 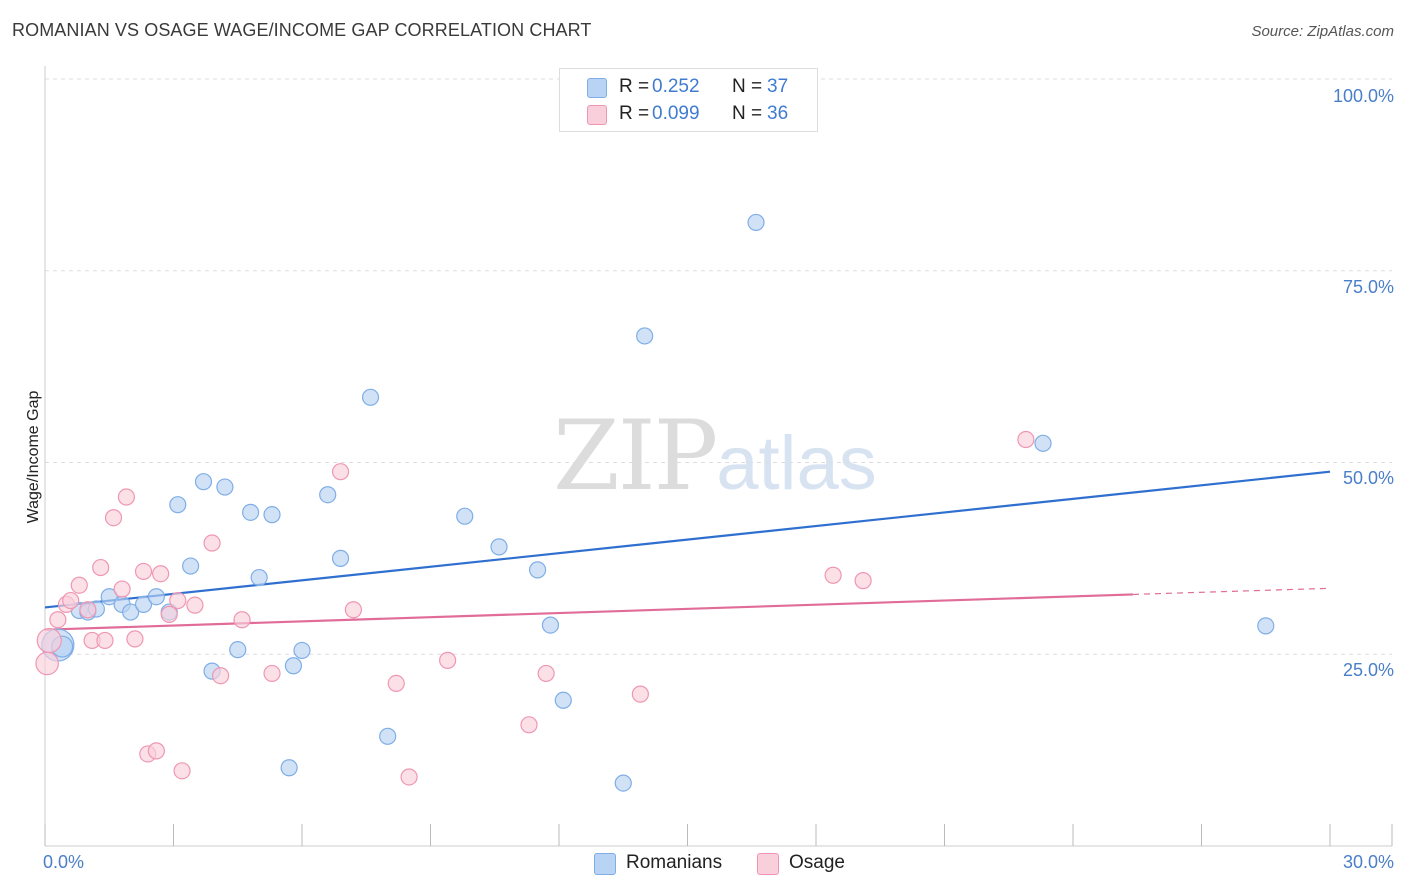 I want to click on x-tick-label-max: 30.0%, so click(x=1368, y=862).